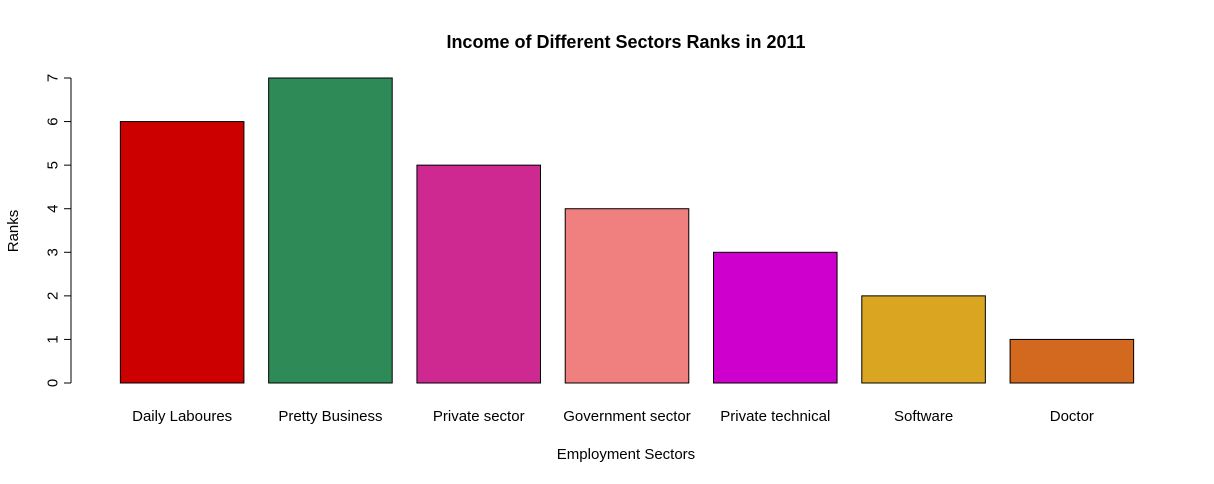 This screenshot has height=484, width=1214. I want to click on x-tick-label: Private sector, so click(479, 416).